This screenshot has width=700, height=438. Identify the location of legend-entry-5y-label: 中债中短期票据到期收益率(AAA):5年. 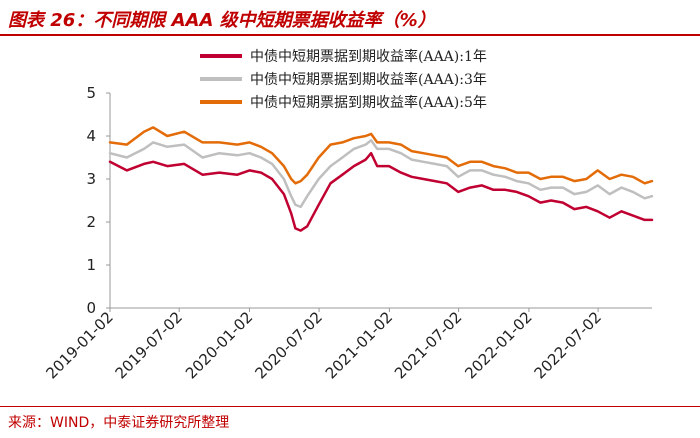
(368, 102).